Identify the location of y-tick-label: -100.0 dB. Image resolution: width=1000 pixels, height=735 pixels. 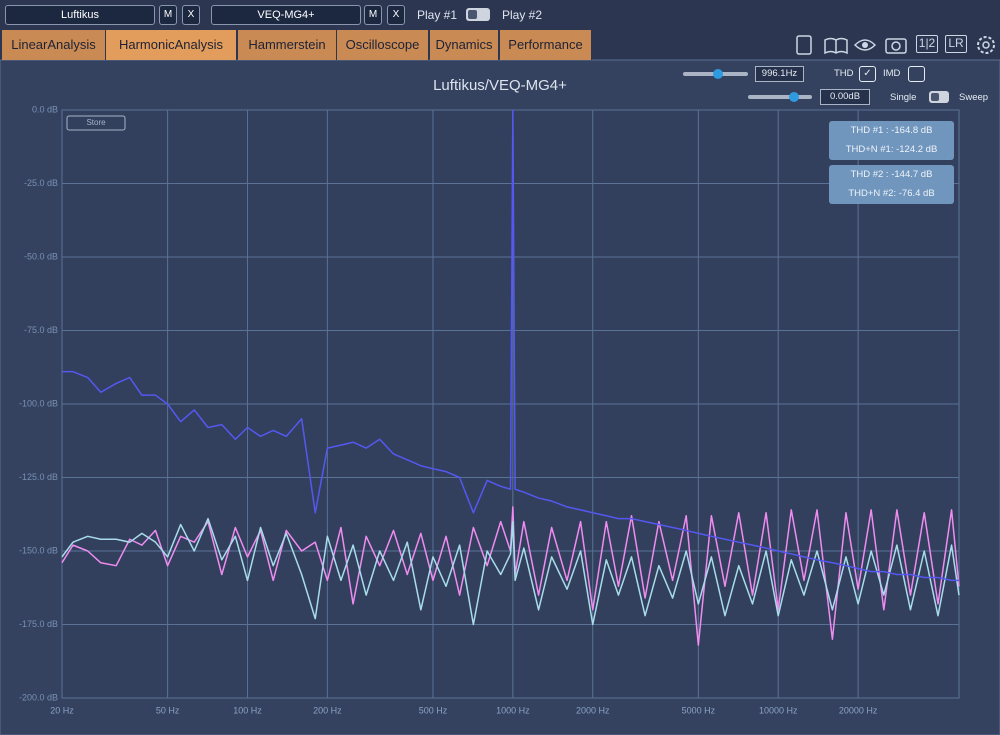
(38, 403).